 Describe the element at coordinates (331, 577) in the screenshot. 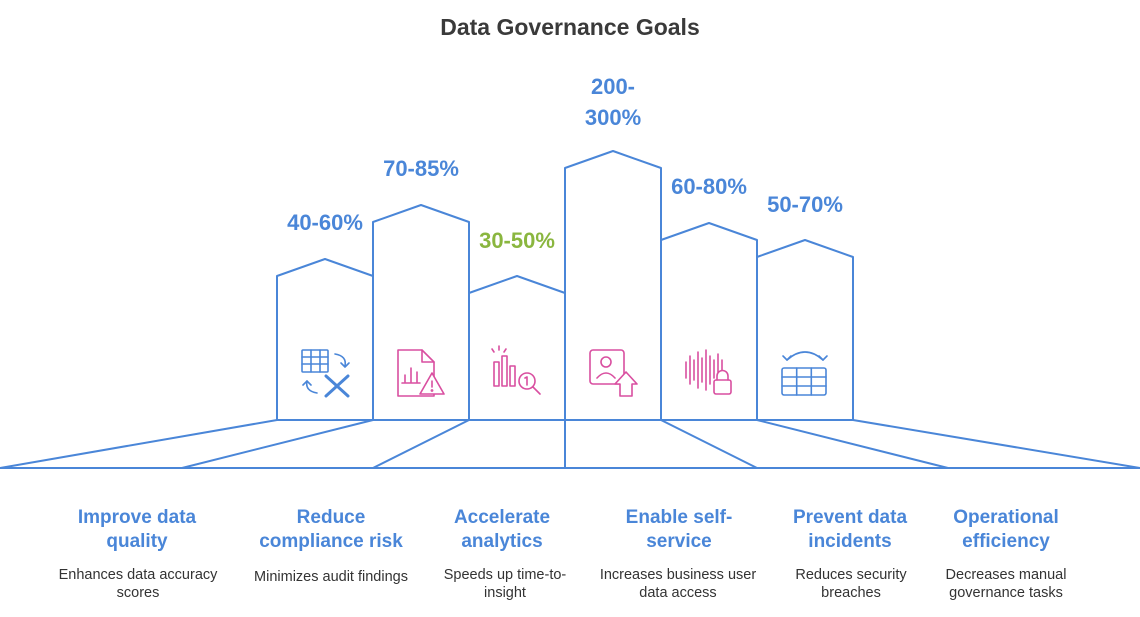

I see `goal-desc-compliance: Minimizes audit findings` at that location.